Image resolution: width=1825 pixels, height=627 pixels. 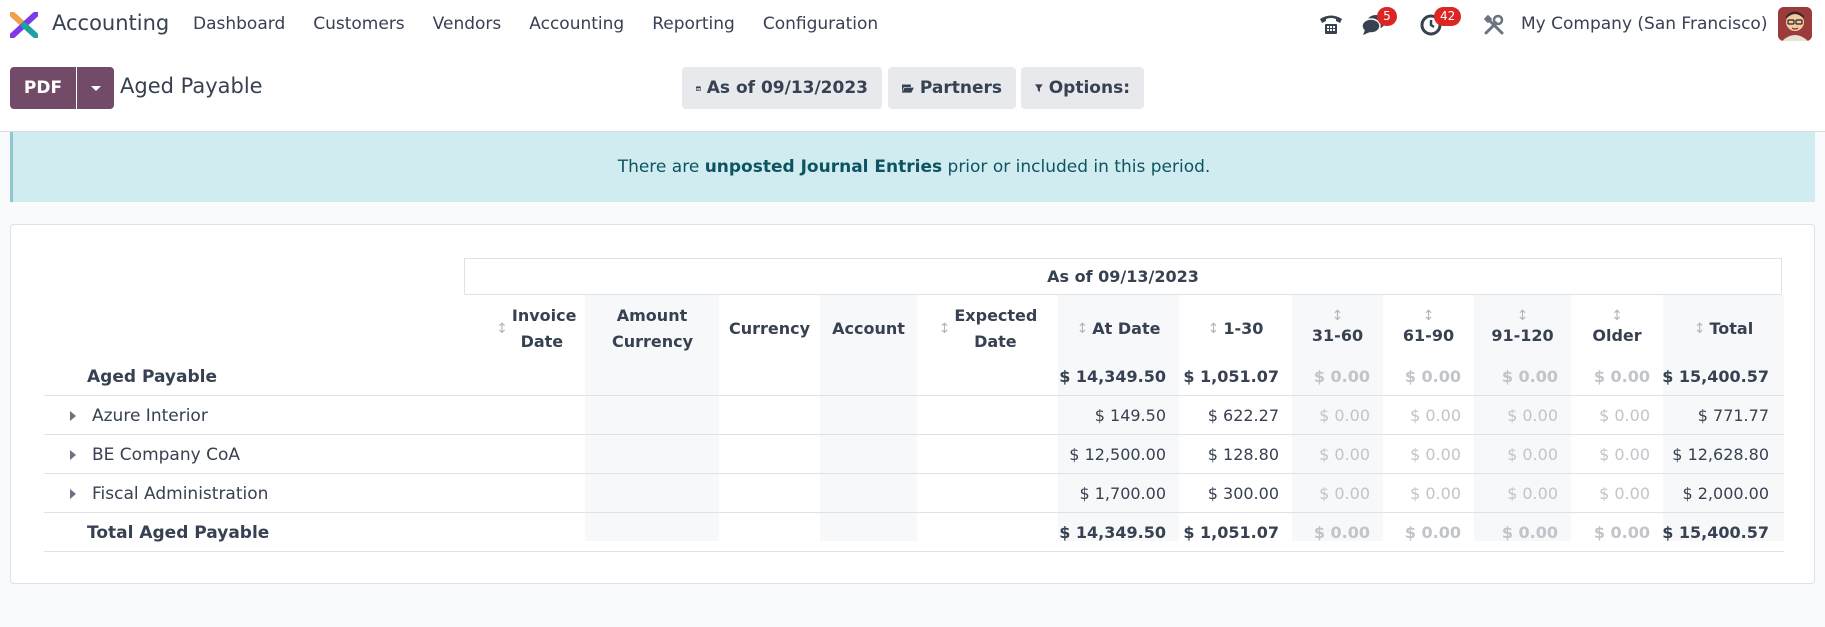 What do you see at coordinates (1243, 493) in the screenshot?
I see `cell-1-30: $ 300.00` at bounding box center [1243, 493].